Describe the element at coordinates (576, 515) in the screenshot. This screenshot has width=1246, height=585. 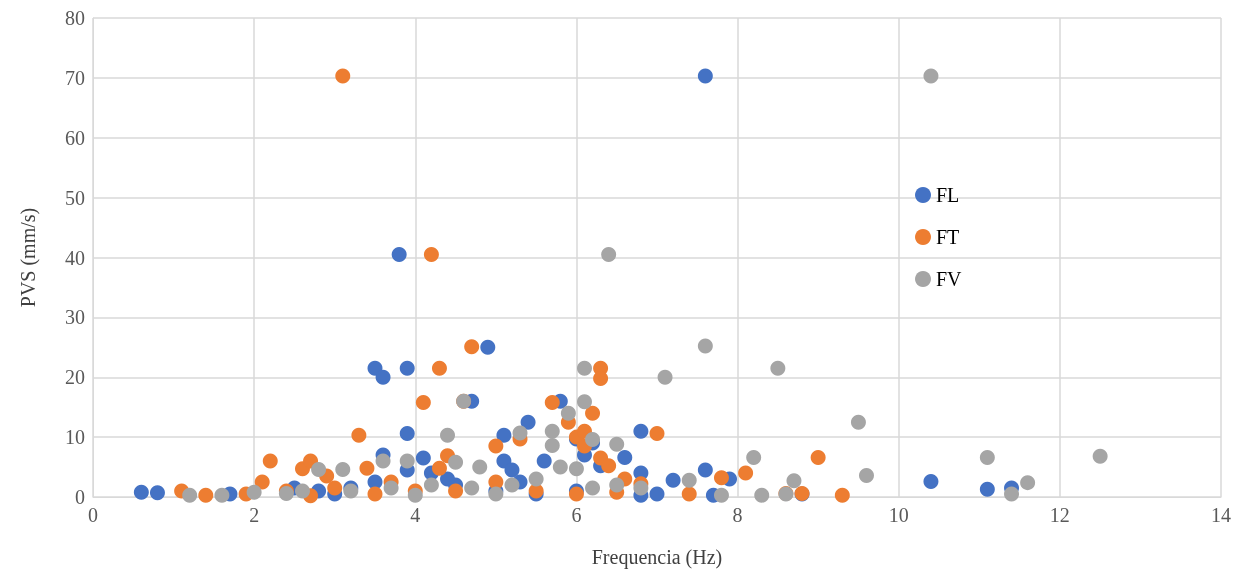
I see `x-tick-label: 6` at that location.